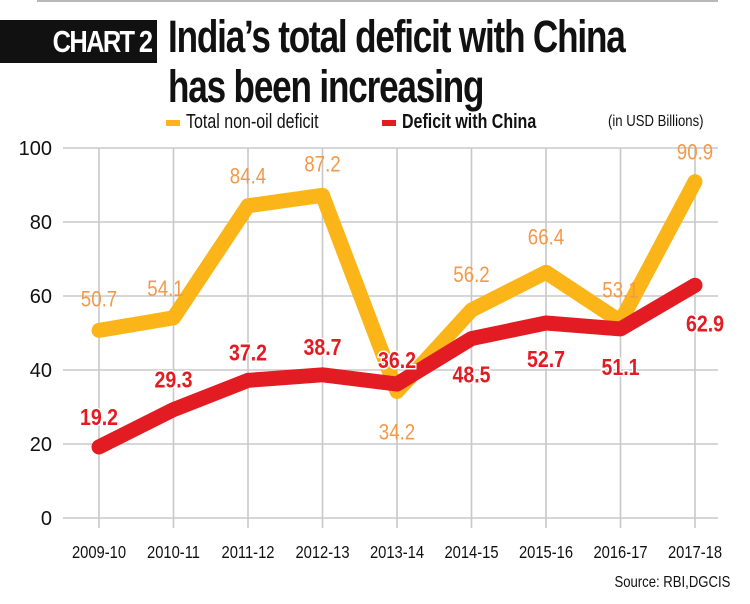  I want to click on data-label-china: 38.7, so click(322, 347).